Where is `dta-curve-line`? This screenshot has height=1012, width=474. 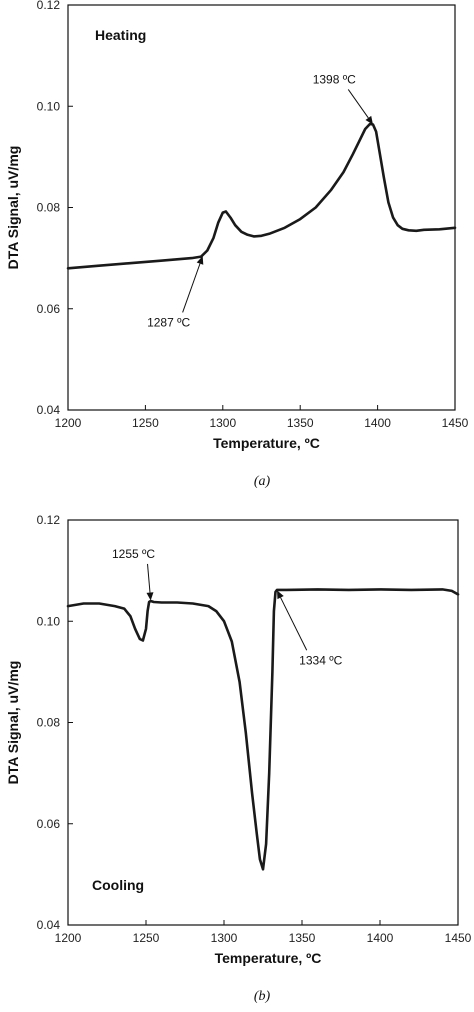
dta-curve-line is located at coordinates (261, 196).